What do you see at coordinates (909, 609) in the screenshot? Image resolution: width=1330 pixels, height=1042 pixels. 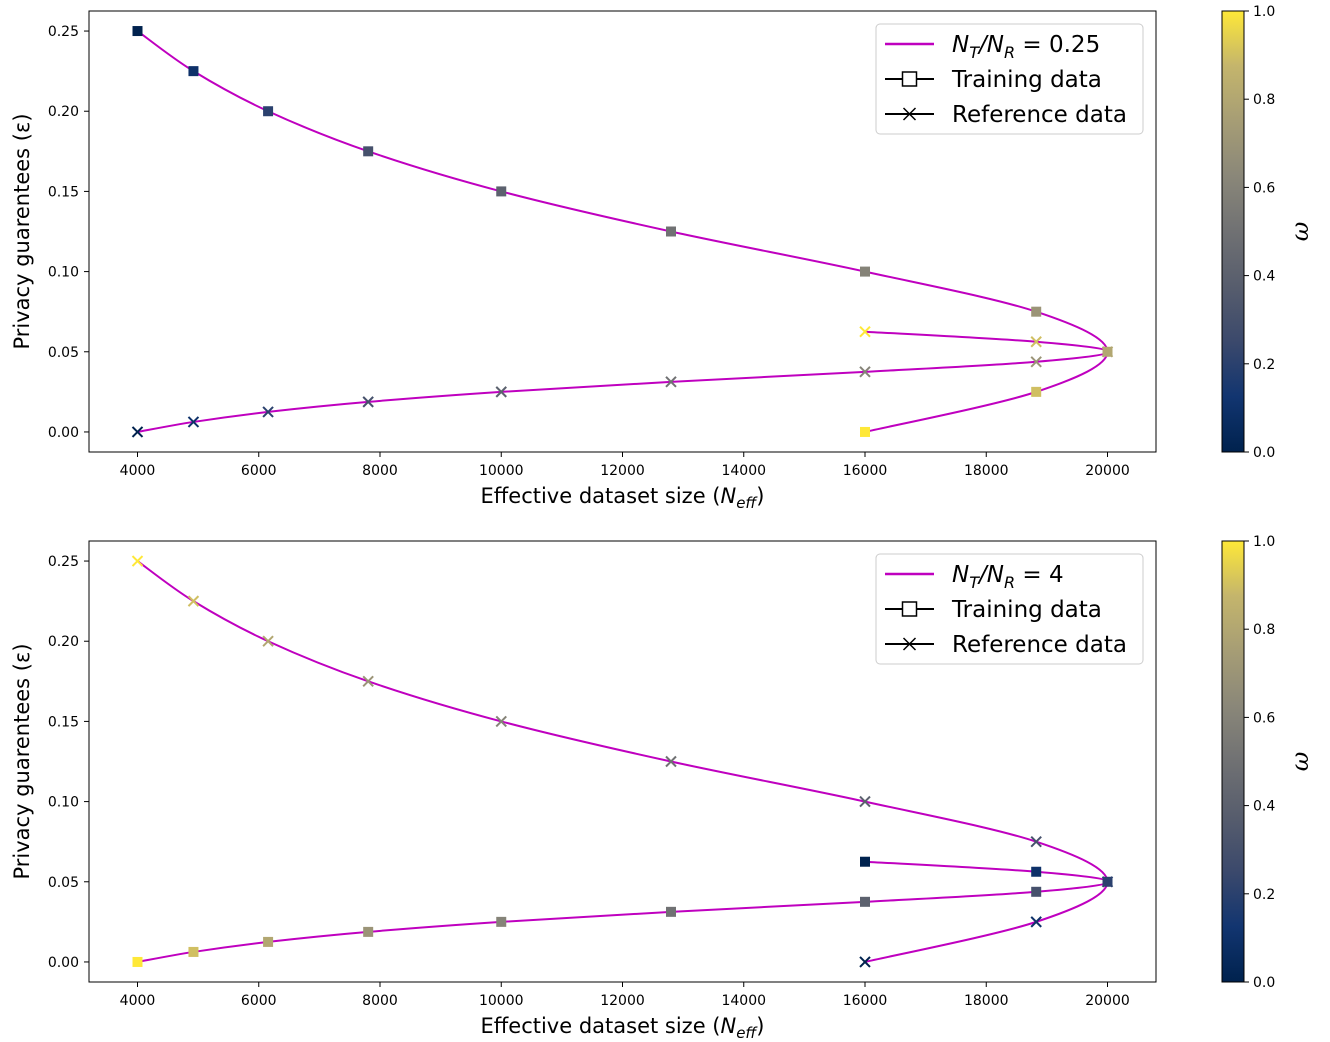 I see `legend-square-marker` at bounding box center [909, 609].